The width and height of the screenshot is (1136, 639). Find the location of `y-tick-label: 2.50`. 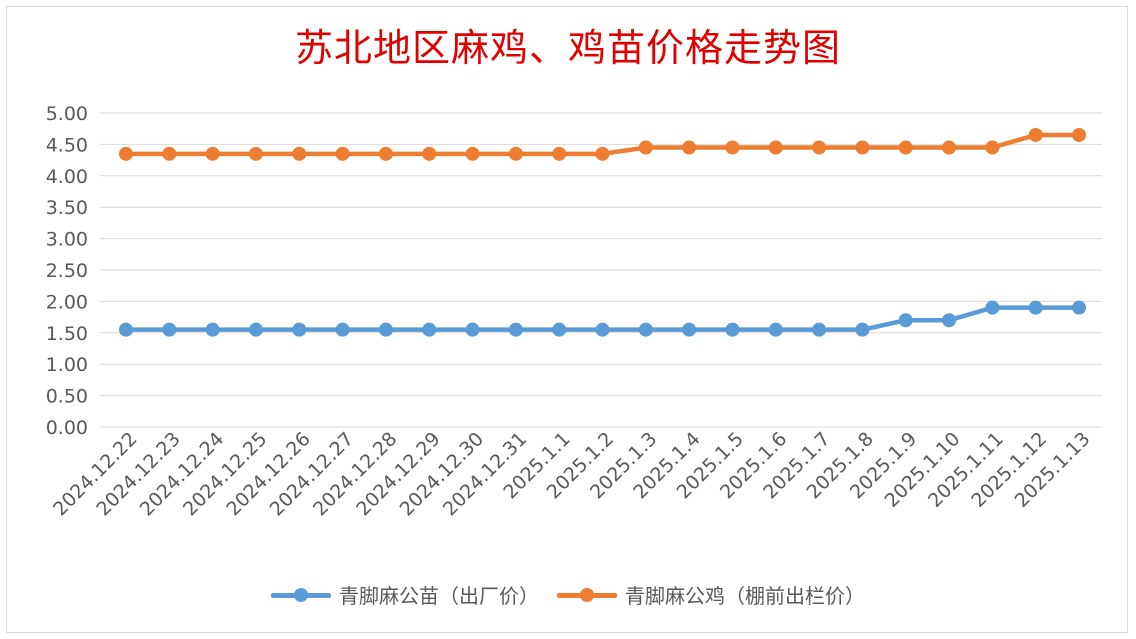

y-tick-label: 2.50 is located at coordinates (67, 271).